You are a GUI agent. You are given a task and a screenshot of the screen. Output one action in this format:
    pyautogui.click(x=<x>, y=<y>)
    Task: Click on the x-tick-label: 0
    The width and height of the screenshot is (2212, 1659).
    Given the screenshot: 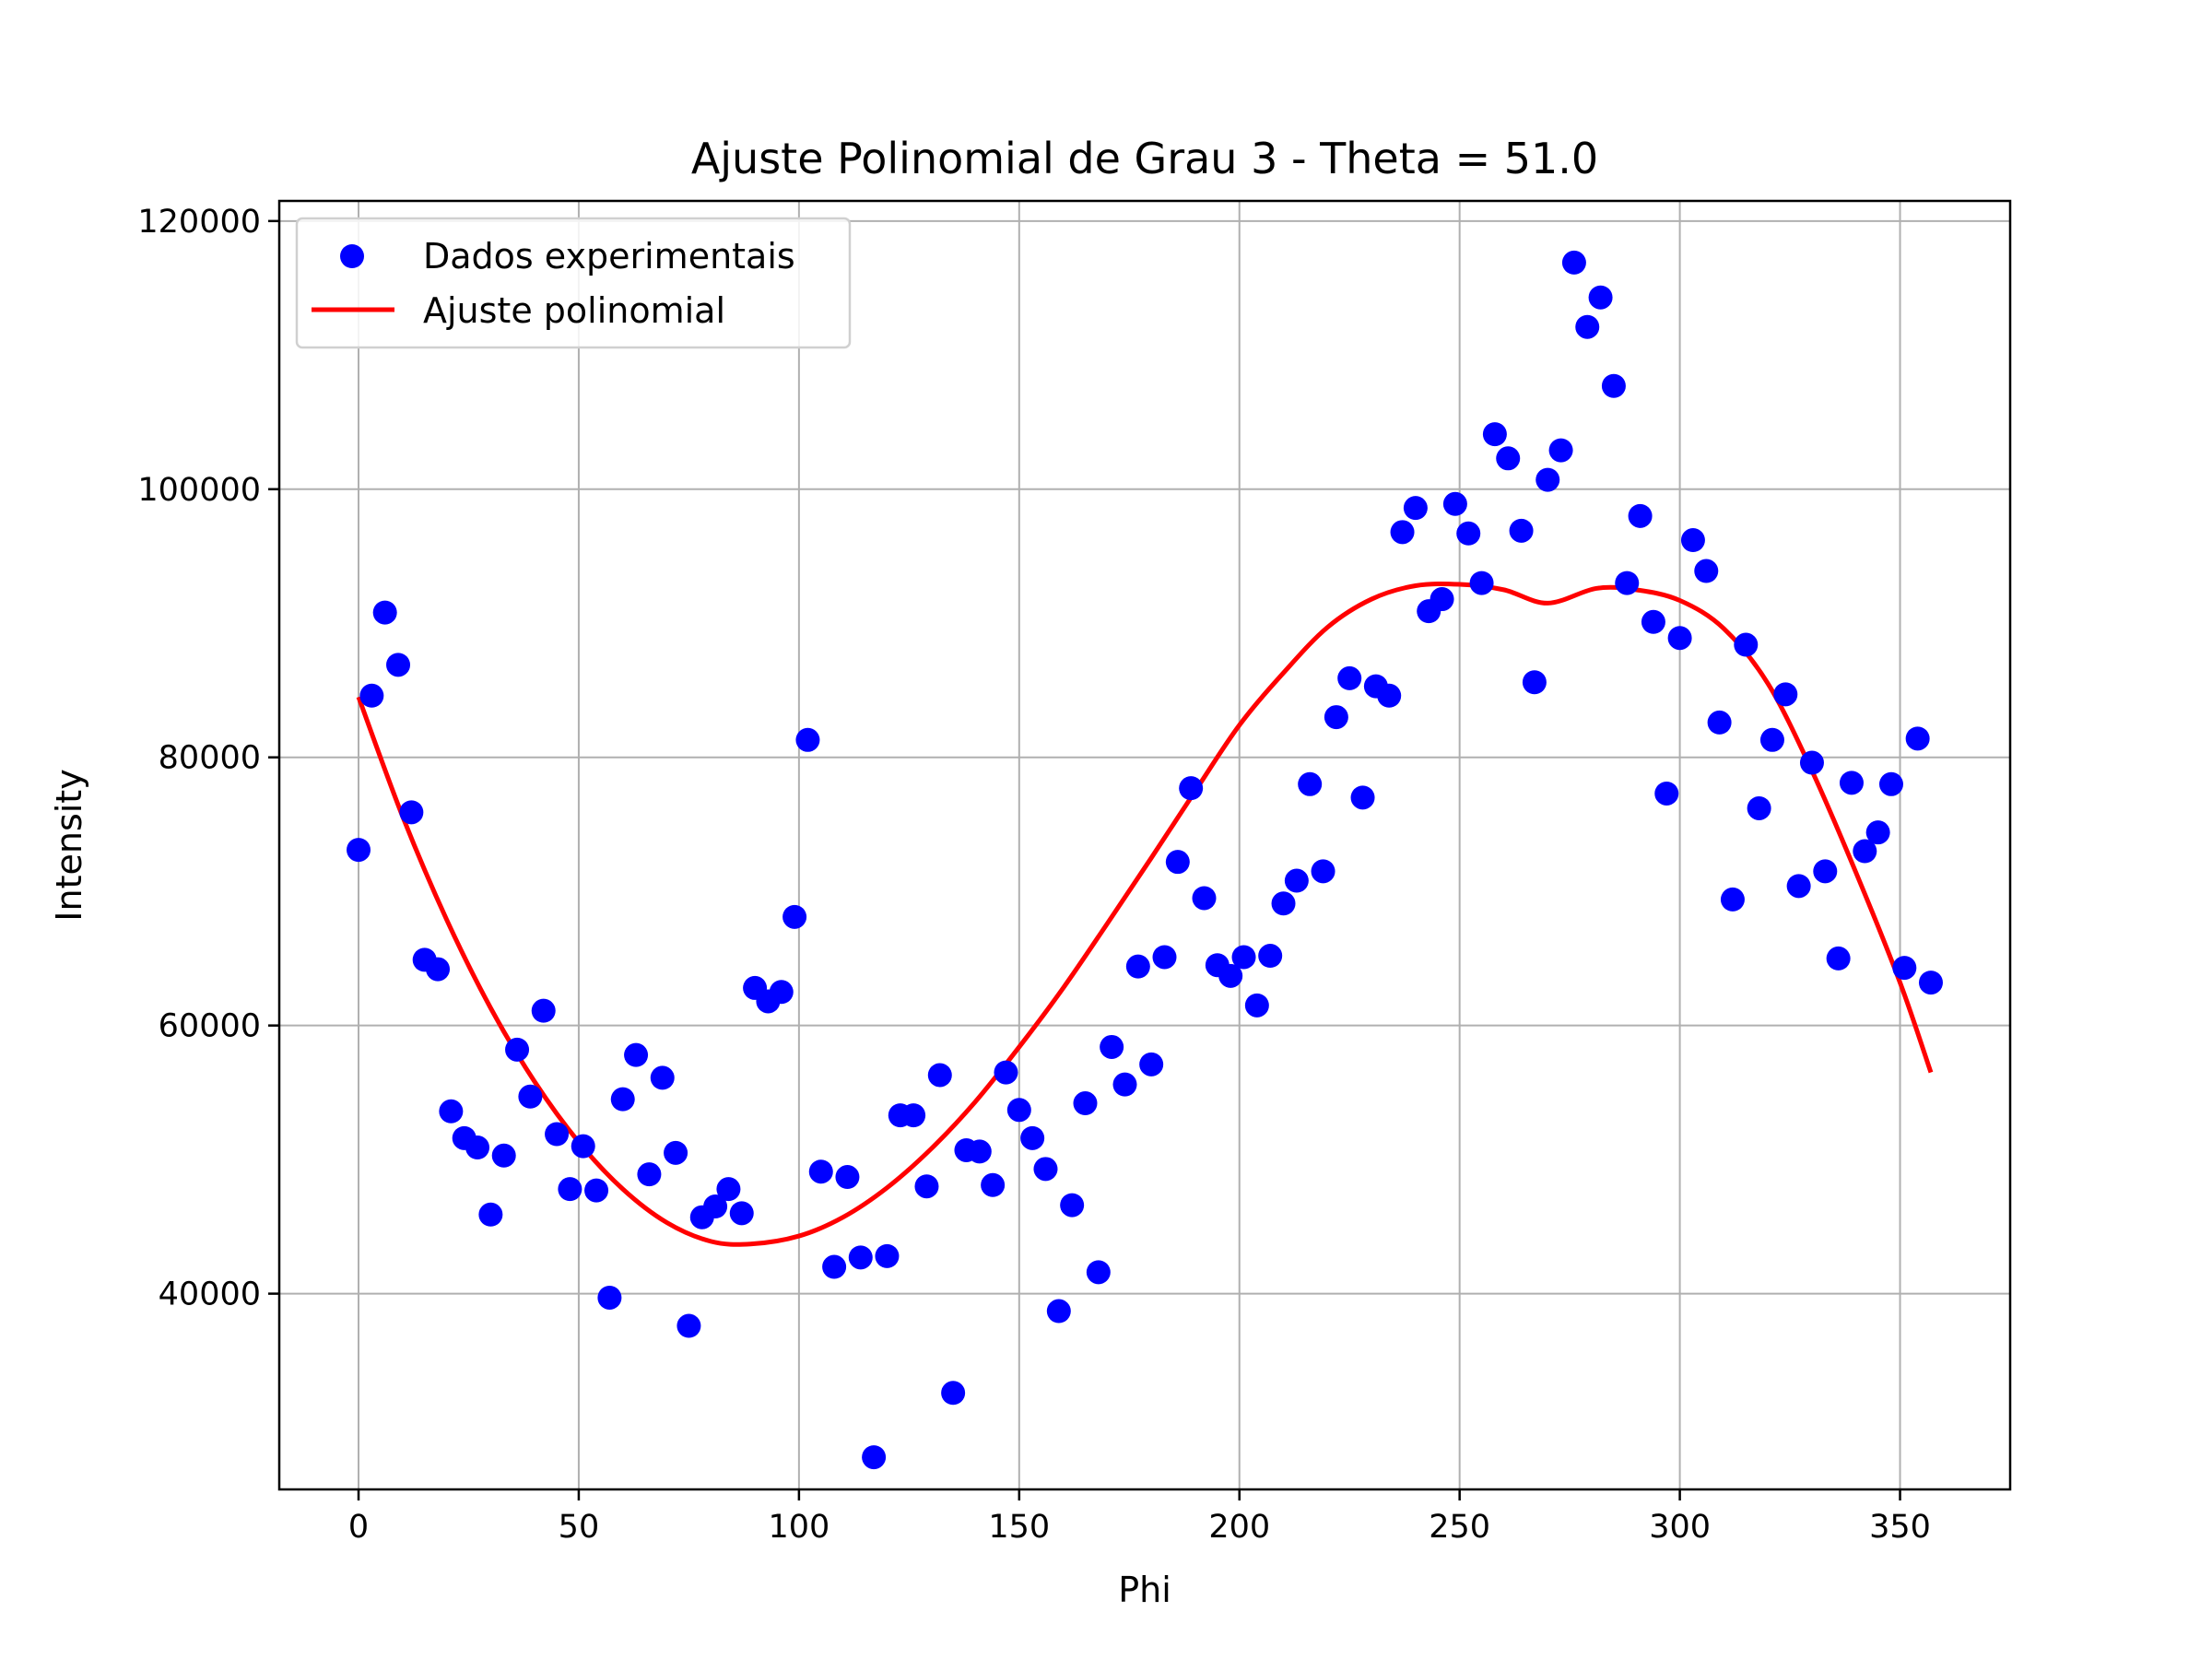 What is the action you would take?
    pyautogui.click(x=358, y=1527)
    